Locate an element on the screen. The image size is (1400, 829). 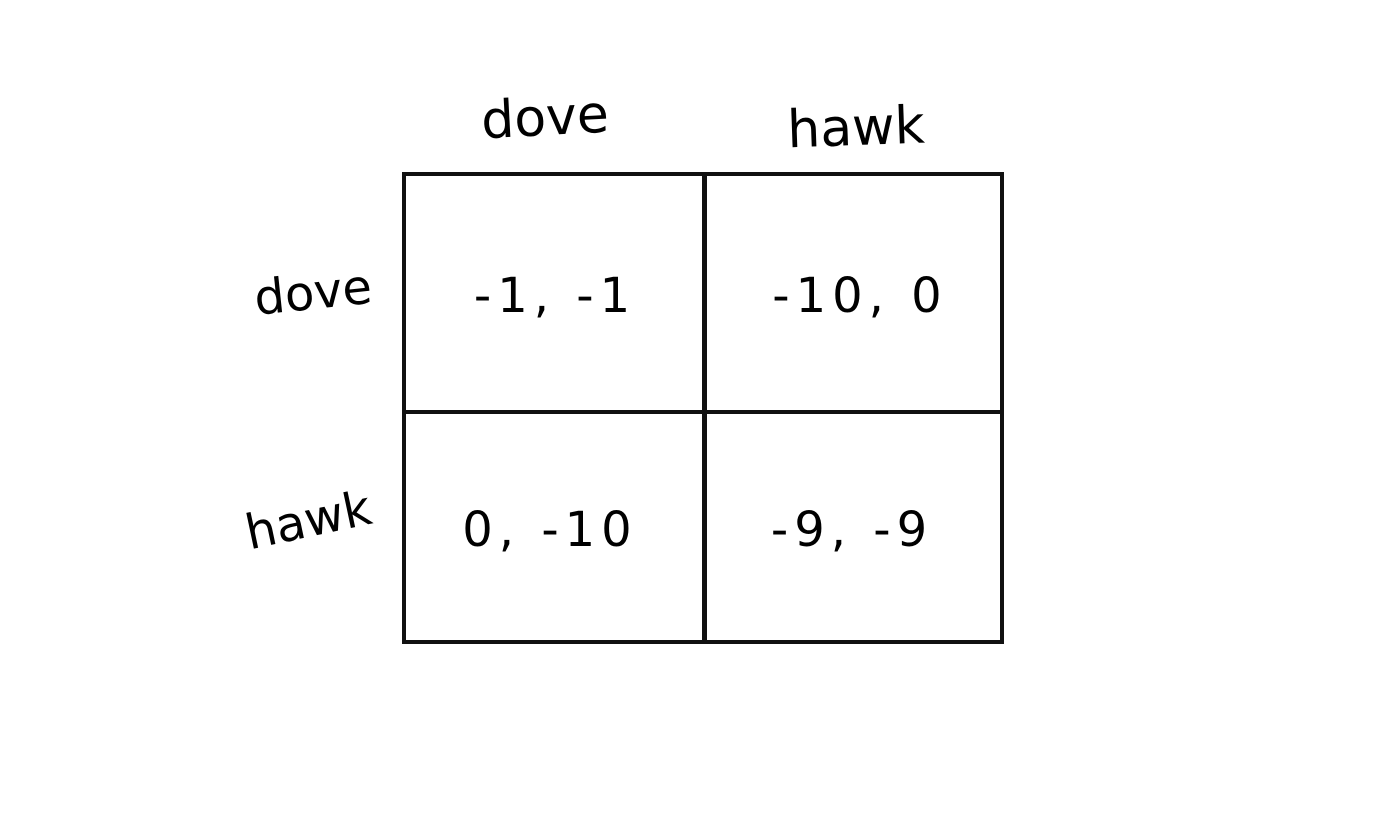
column-label-dove: dove is located at coordinates (545, 118).